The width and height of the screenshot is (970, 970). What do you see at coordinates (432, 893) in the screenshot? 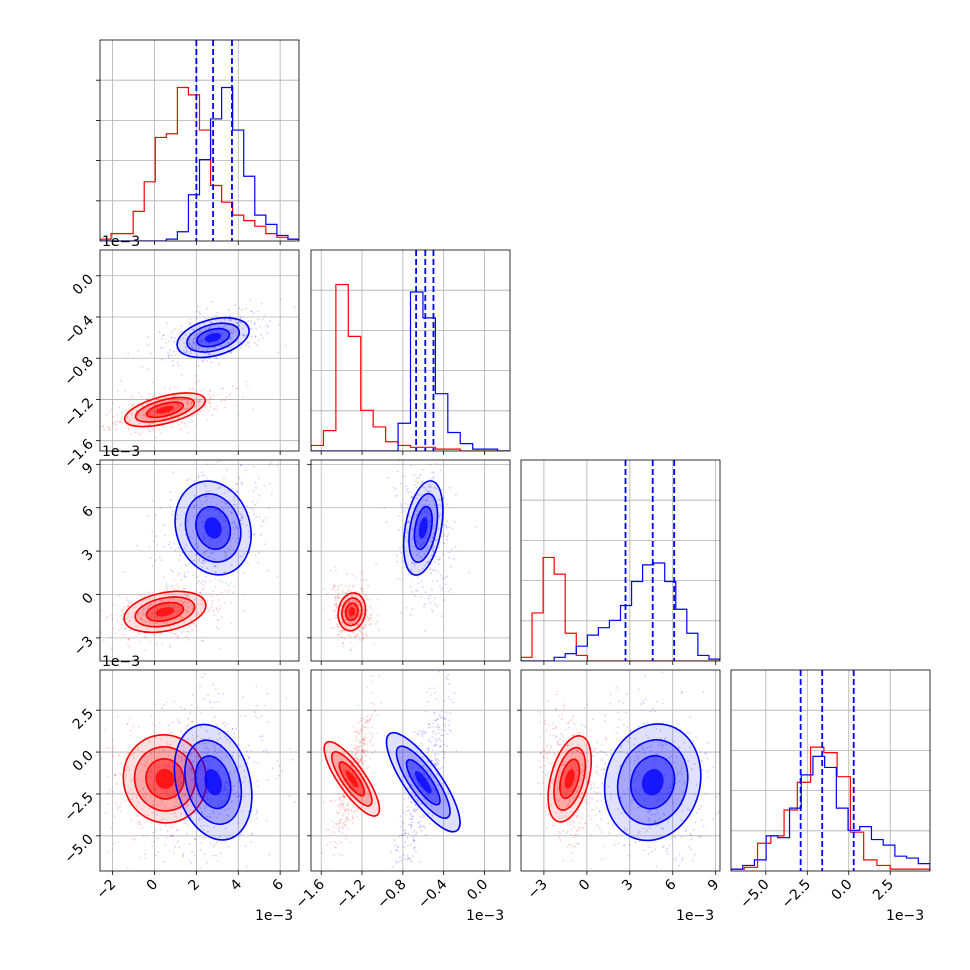
I see `x-tick-label: −0.4` at bounding box center [432, 893].